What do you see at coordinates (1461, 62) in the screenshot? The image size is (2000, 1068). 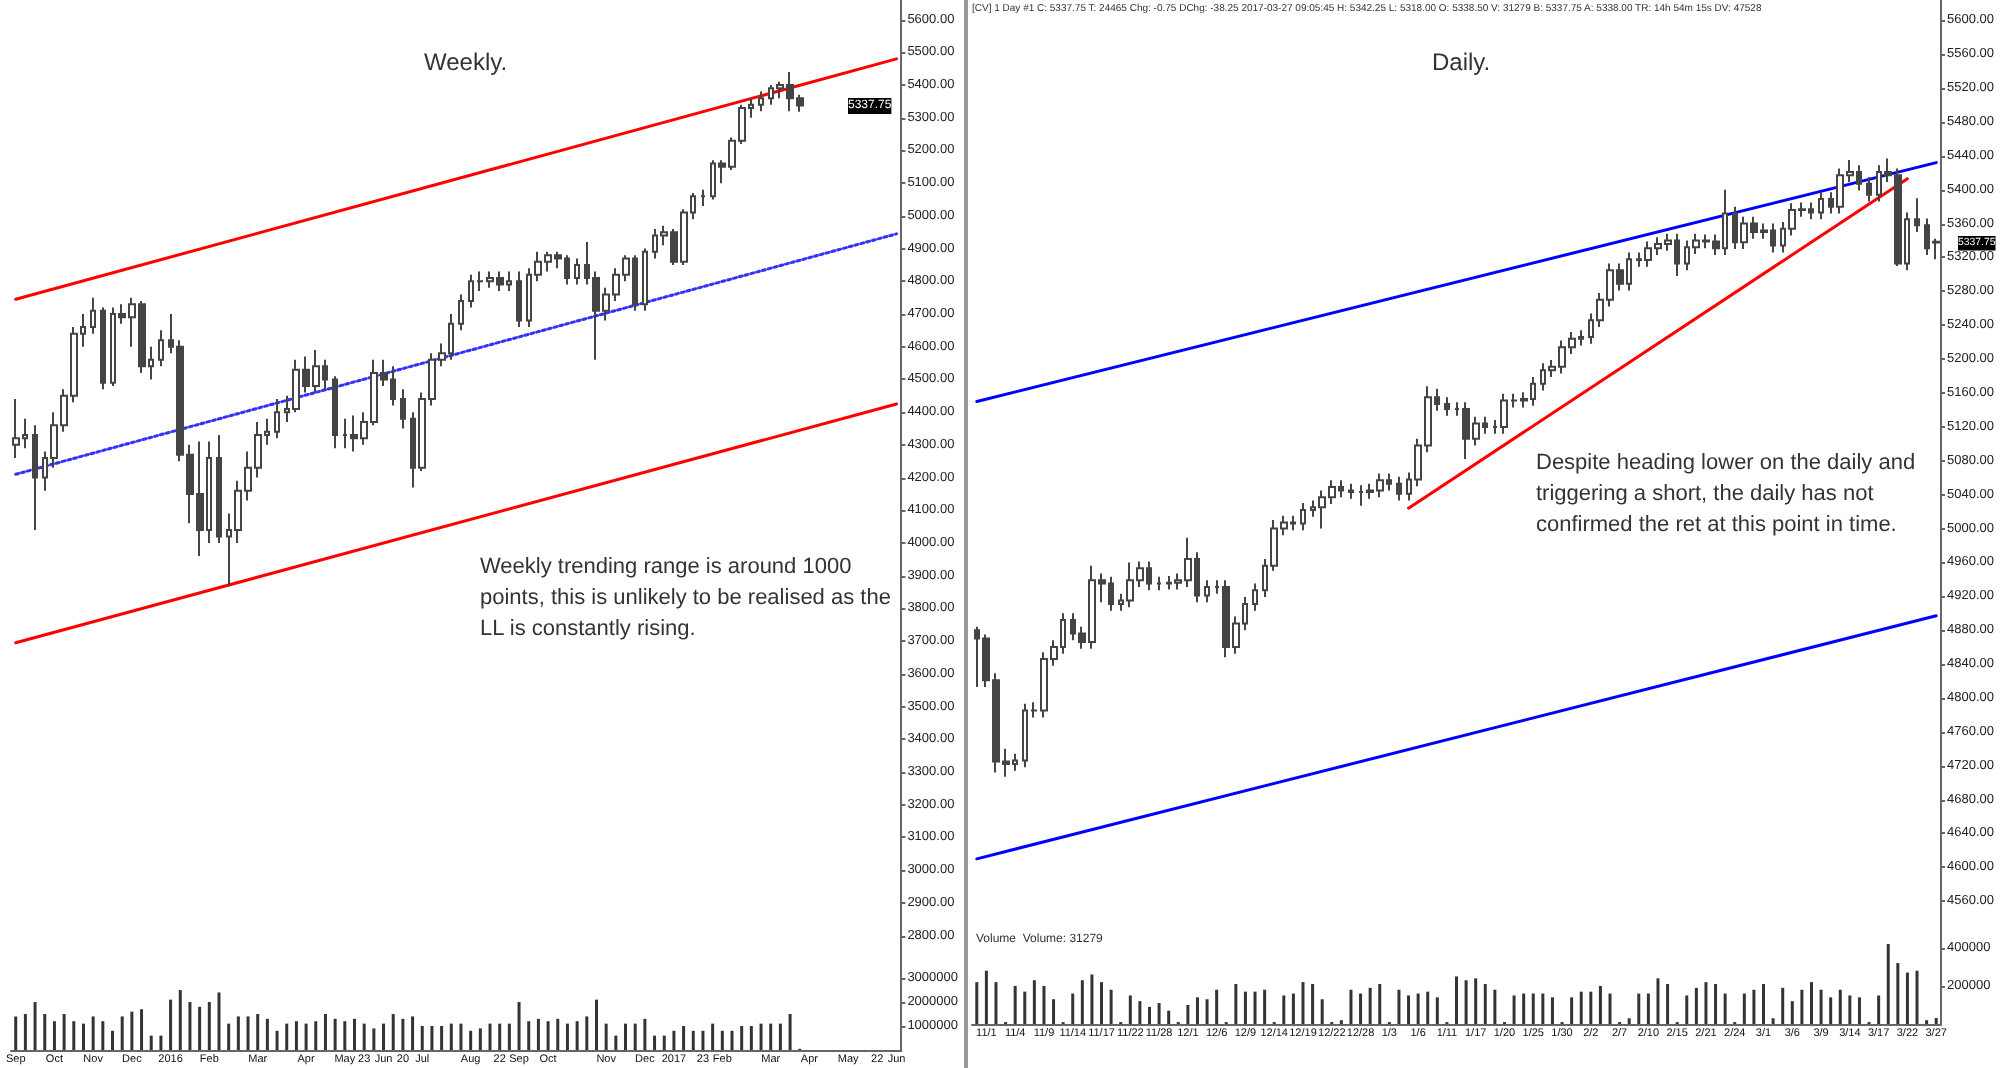 I see `text: Daily.` at bounding box center [1461, 62].